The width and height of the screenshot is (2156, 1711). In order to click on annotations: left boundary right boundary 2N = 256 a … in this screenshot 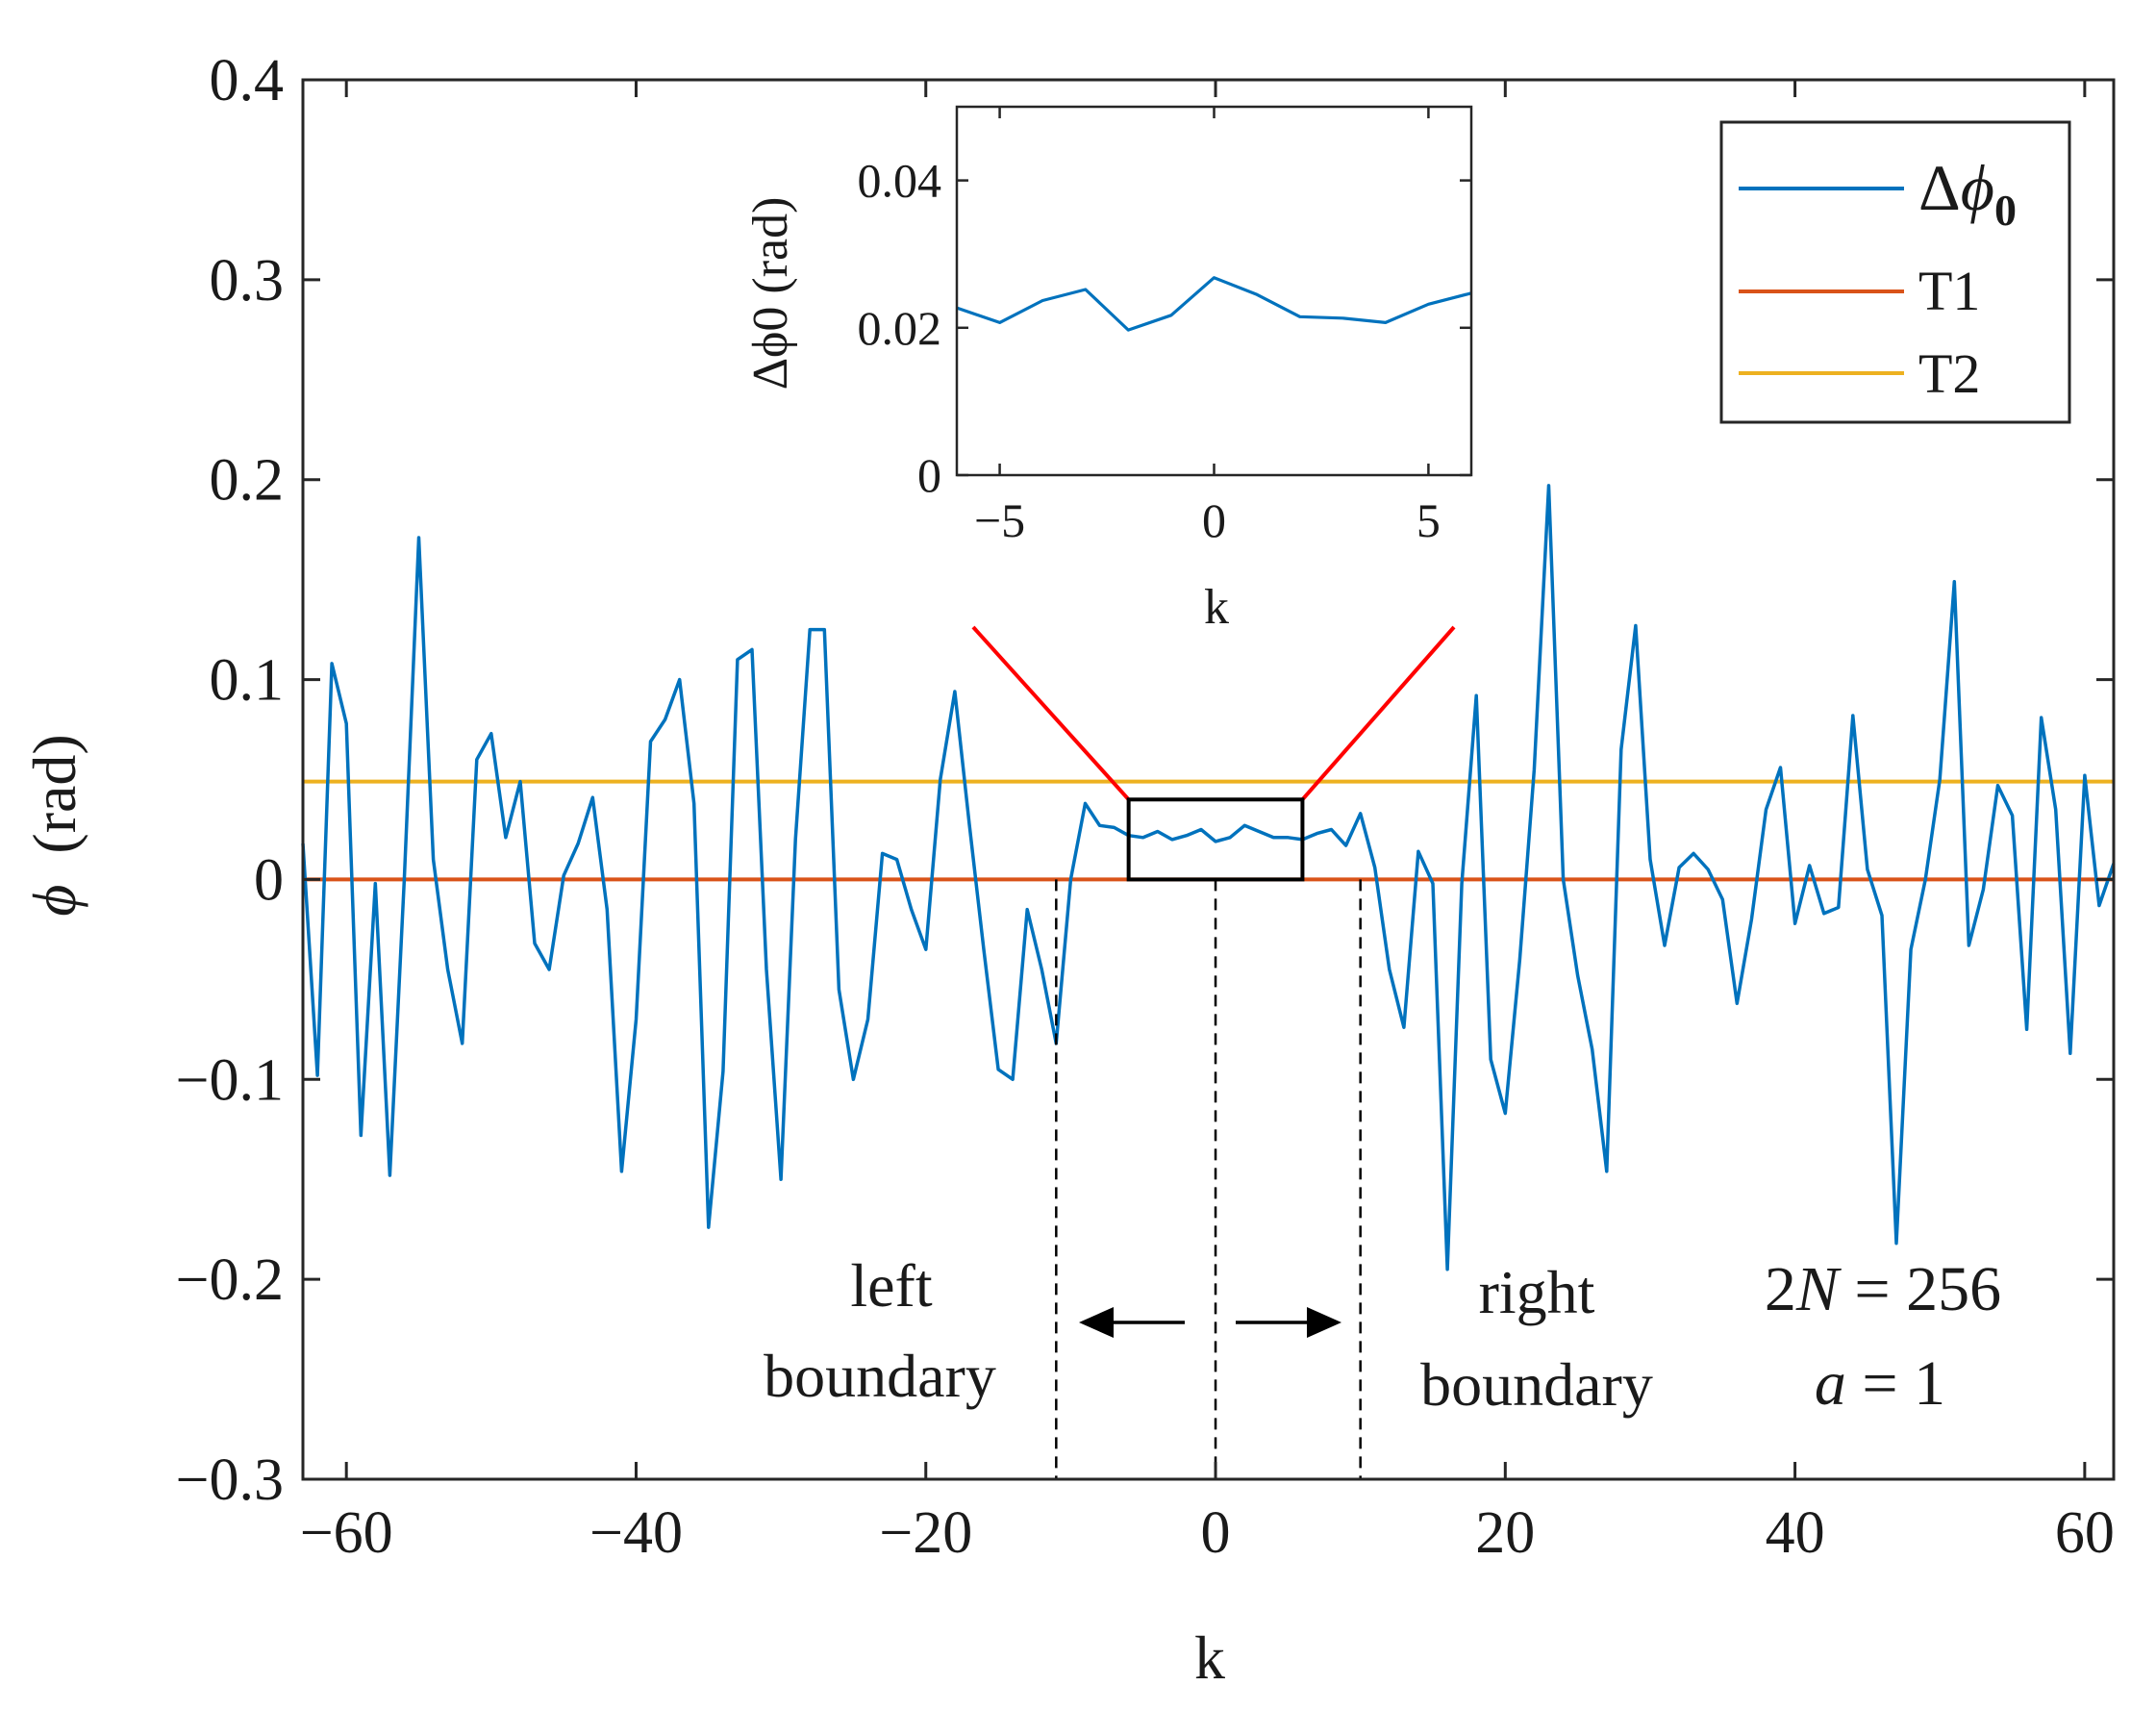, I will do `click(1382, 1335)`.